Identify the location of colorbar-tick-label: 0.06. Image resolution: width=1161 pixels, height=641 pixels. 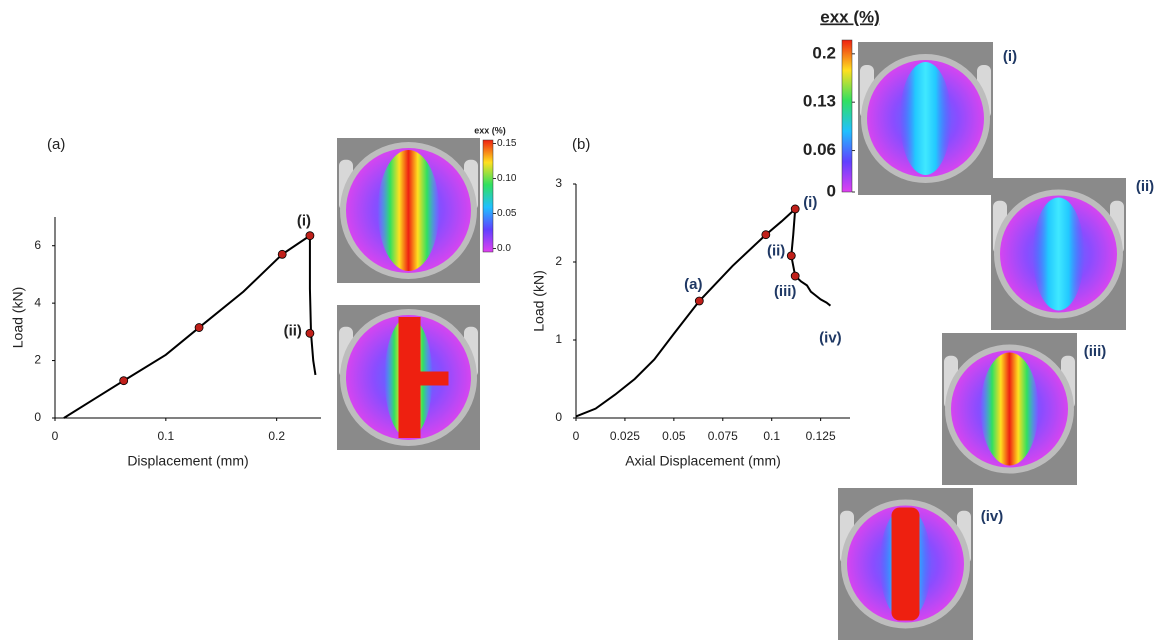
(819, 149).